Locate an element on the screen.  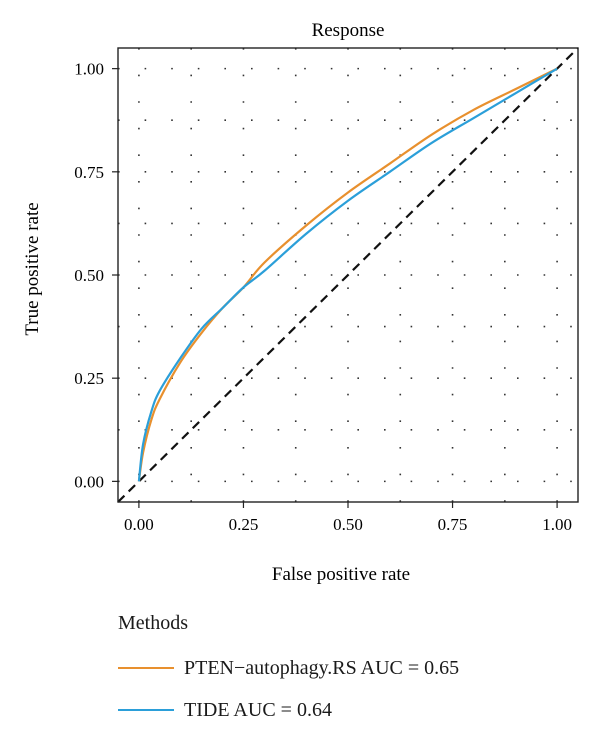
legend-item: TIDE AUC = 0.64 is located at coordinates (353, 710).